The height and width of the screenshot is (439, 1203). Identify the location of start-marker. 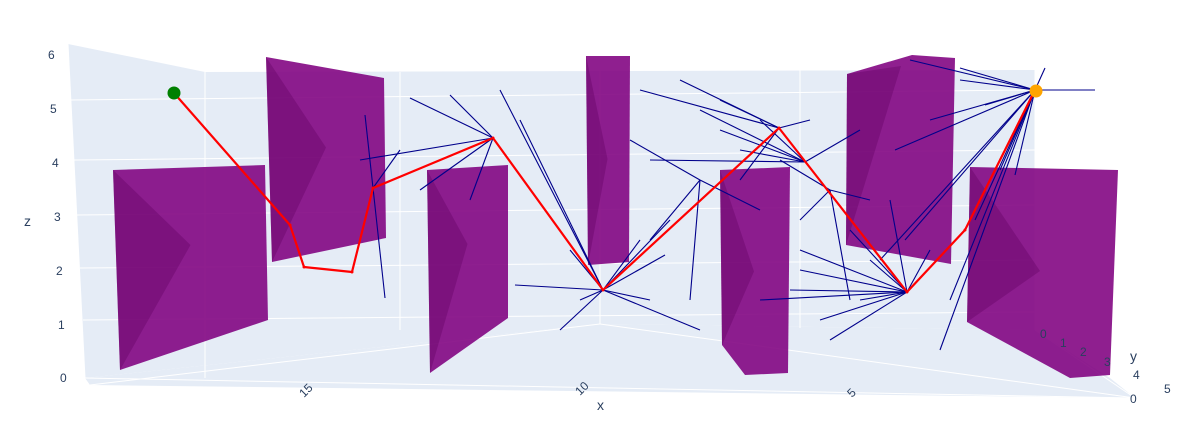
(174, 93).